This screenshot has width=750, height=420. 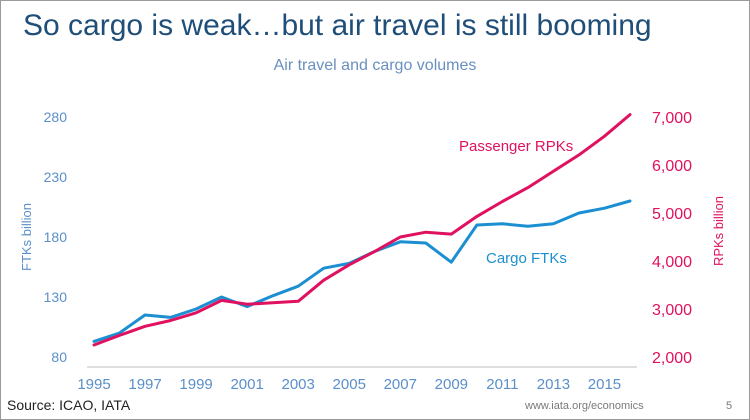 What do you see at coordinates (93, 384) in the screenshot?
I see `x-tick-label: 1995` at bounding box center [93, 384].